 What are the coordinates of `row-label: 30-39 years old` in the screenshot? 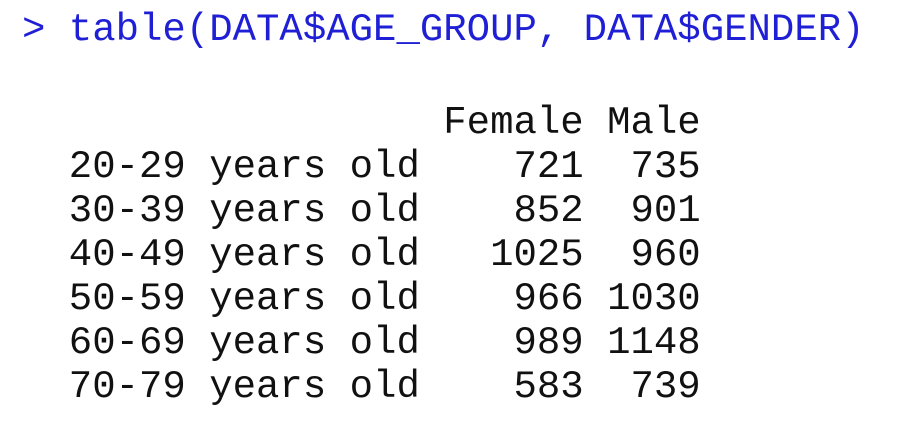 It's located at (244, 211).